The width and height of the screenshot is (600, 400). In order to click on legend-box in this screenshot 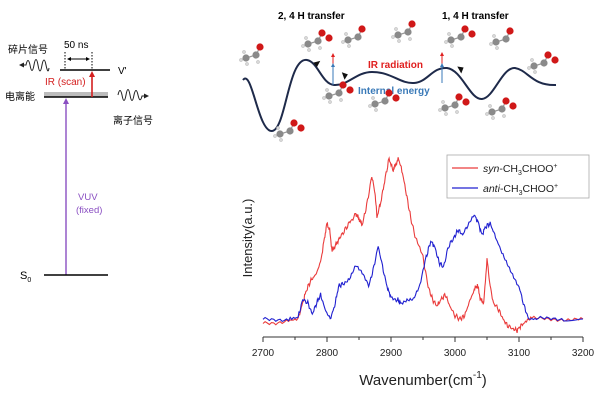, I will do `click(518, 176)`.